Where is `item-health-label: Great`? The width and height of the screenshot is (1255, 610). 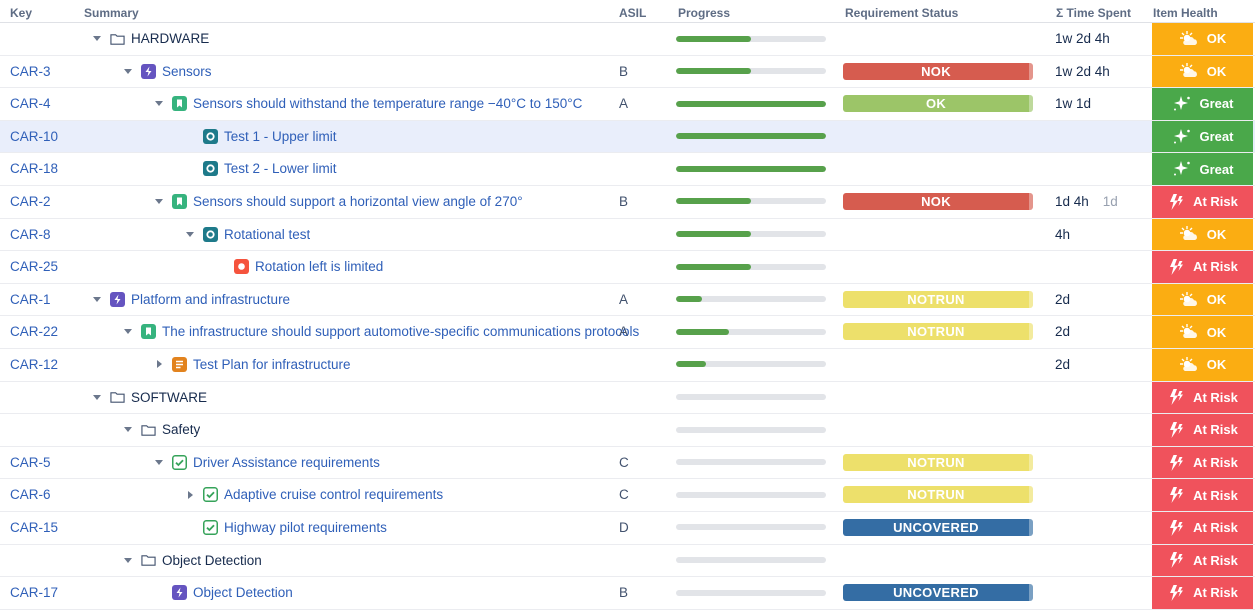 item-health-label: Great is located at coordinates (1216, 169).